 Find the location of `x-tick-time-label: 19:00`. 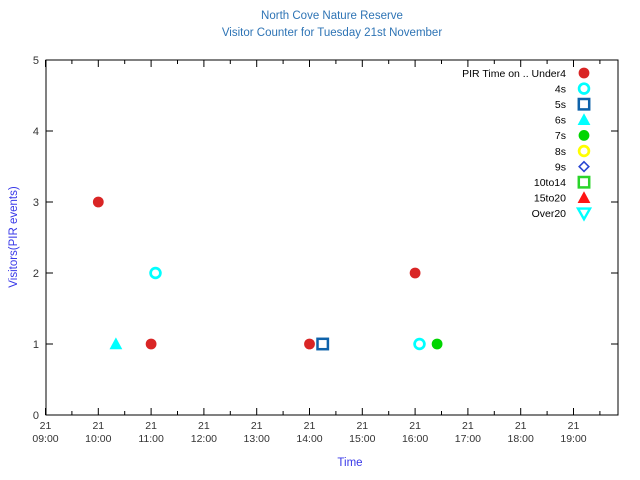

x-tick-time-label: 19:00 is located at coordinates (573, 439).